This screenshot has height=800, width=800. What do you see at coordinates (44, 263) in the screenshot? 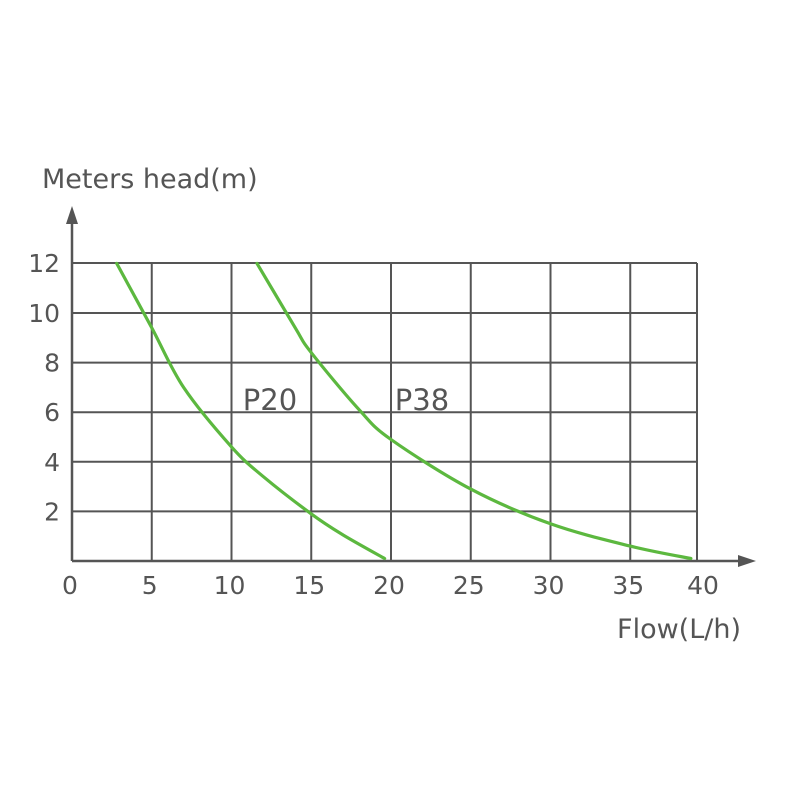
I see `y-tick-label: 12` at bounding box center [44, 263].